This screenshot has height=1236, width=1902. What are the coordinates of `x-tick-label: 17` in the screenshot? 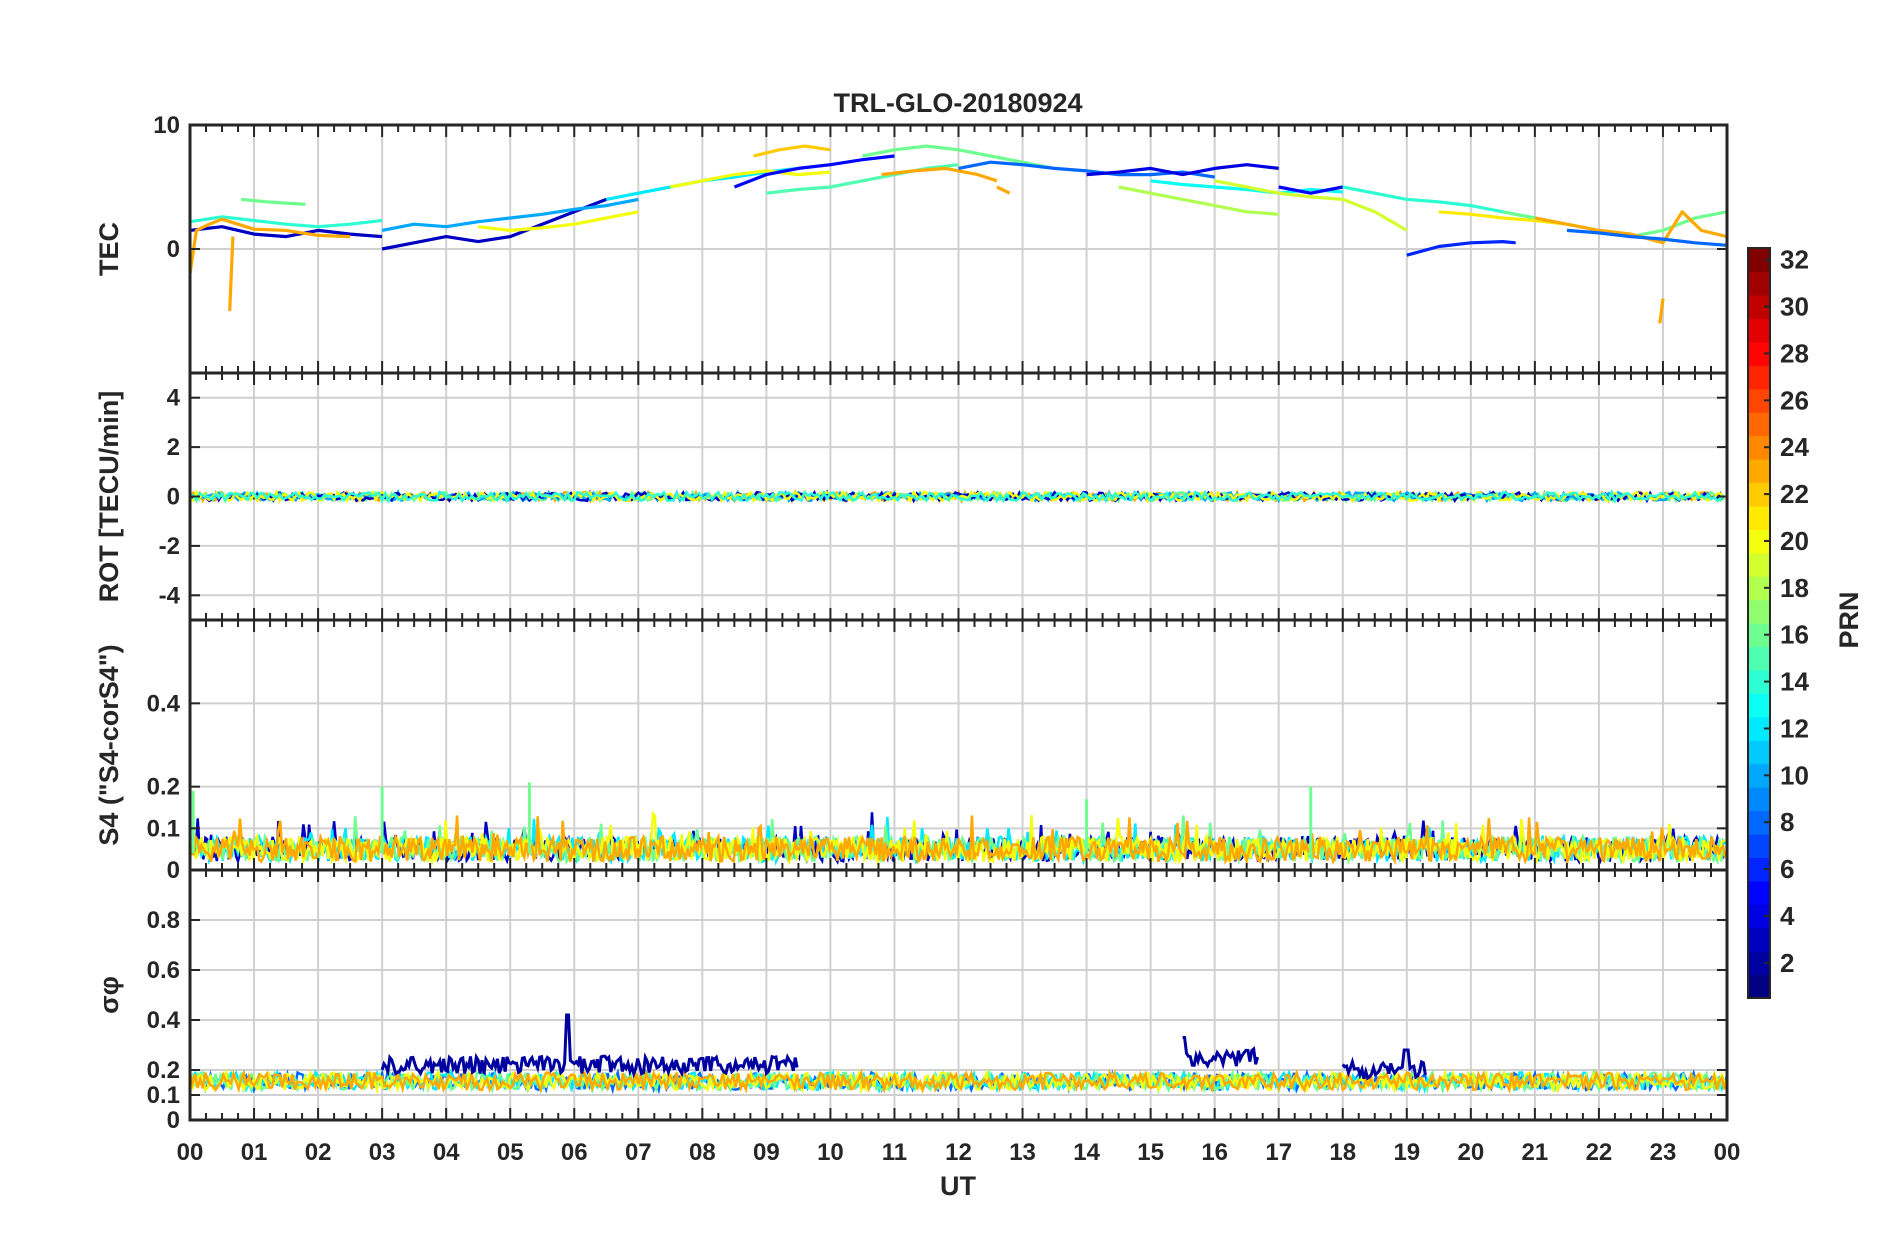 It's located at (1278, 1152).